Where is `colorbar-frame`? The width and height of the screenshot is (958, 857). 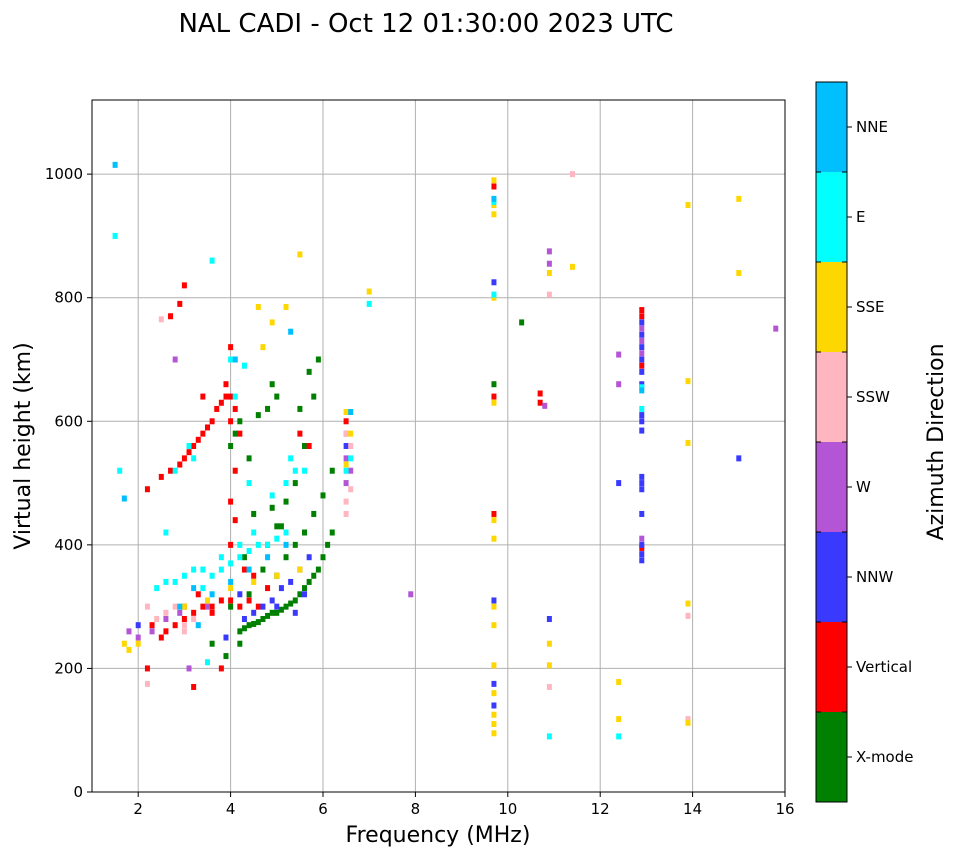
colorbar-frame is located at coordinates (831, 442).